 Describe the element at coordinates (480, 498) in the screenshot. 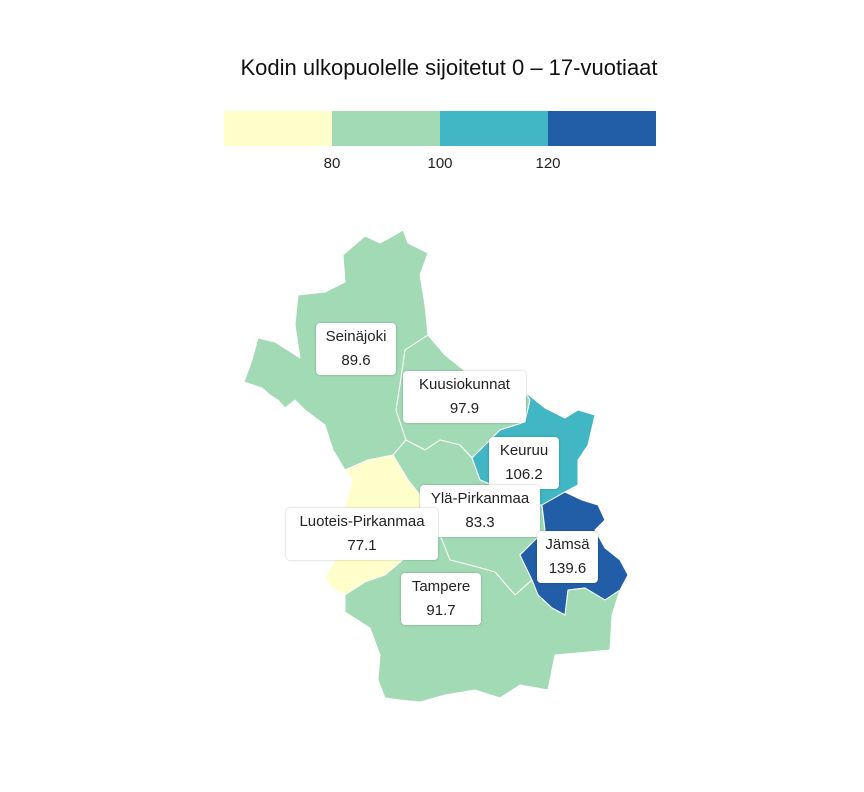

I see `region-name: Ylä-Pirkanmaa` at that location.